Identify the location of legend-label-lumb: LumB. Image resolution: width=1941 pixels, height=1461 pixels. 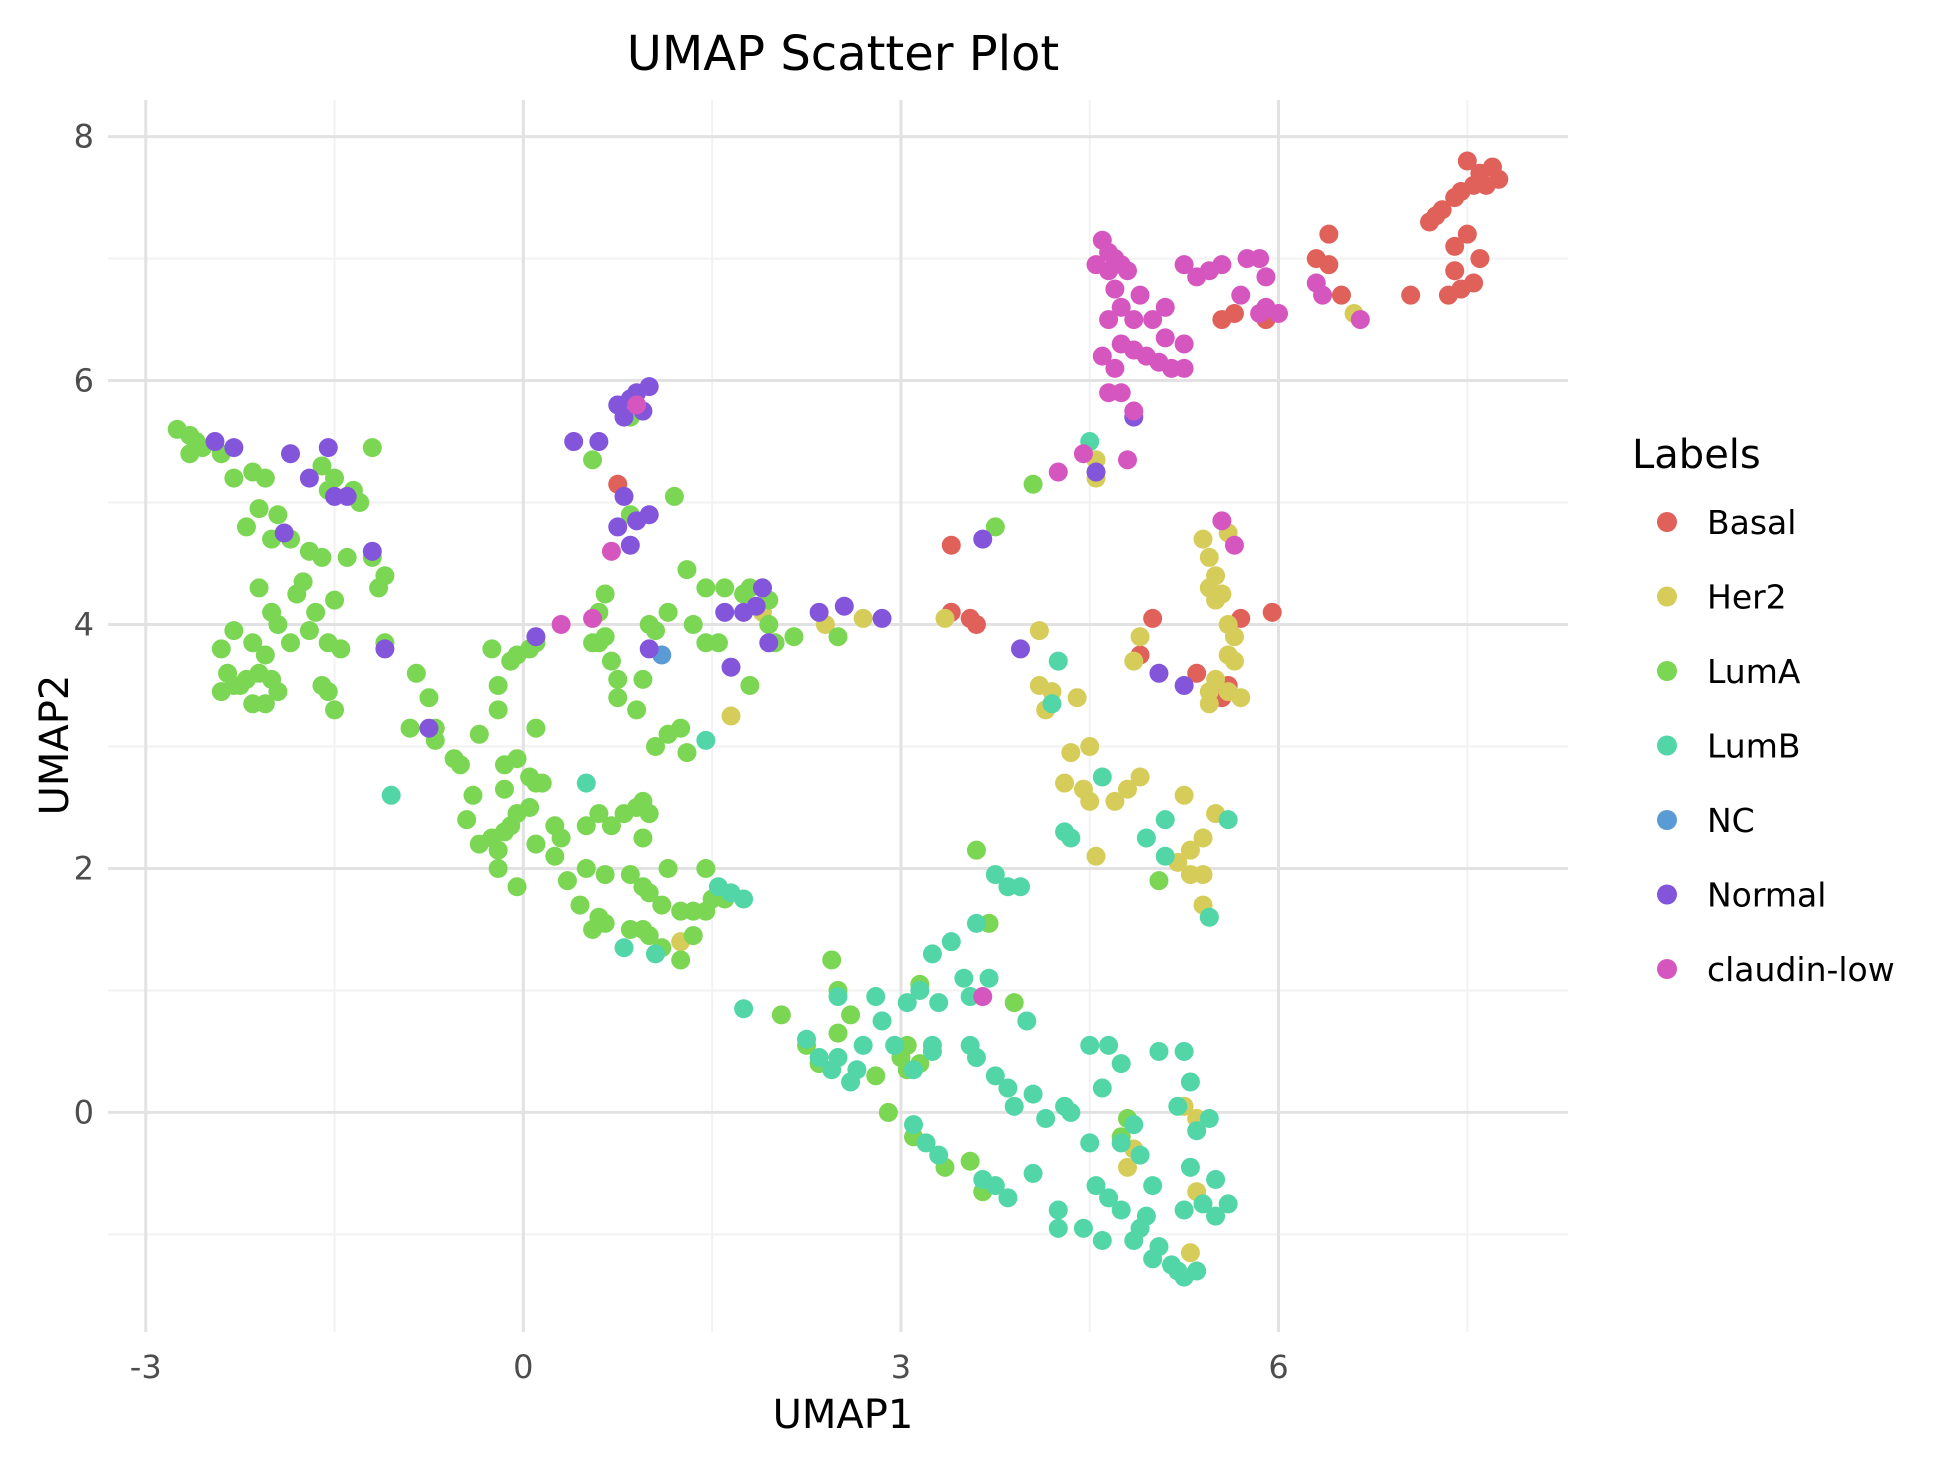
(1754, 746).